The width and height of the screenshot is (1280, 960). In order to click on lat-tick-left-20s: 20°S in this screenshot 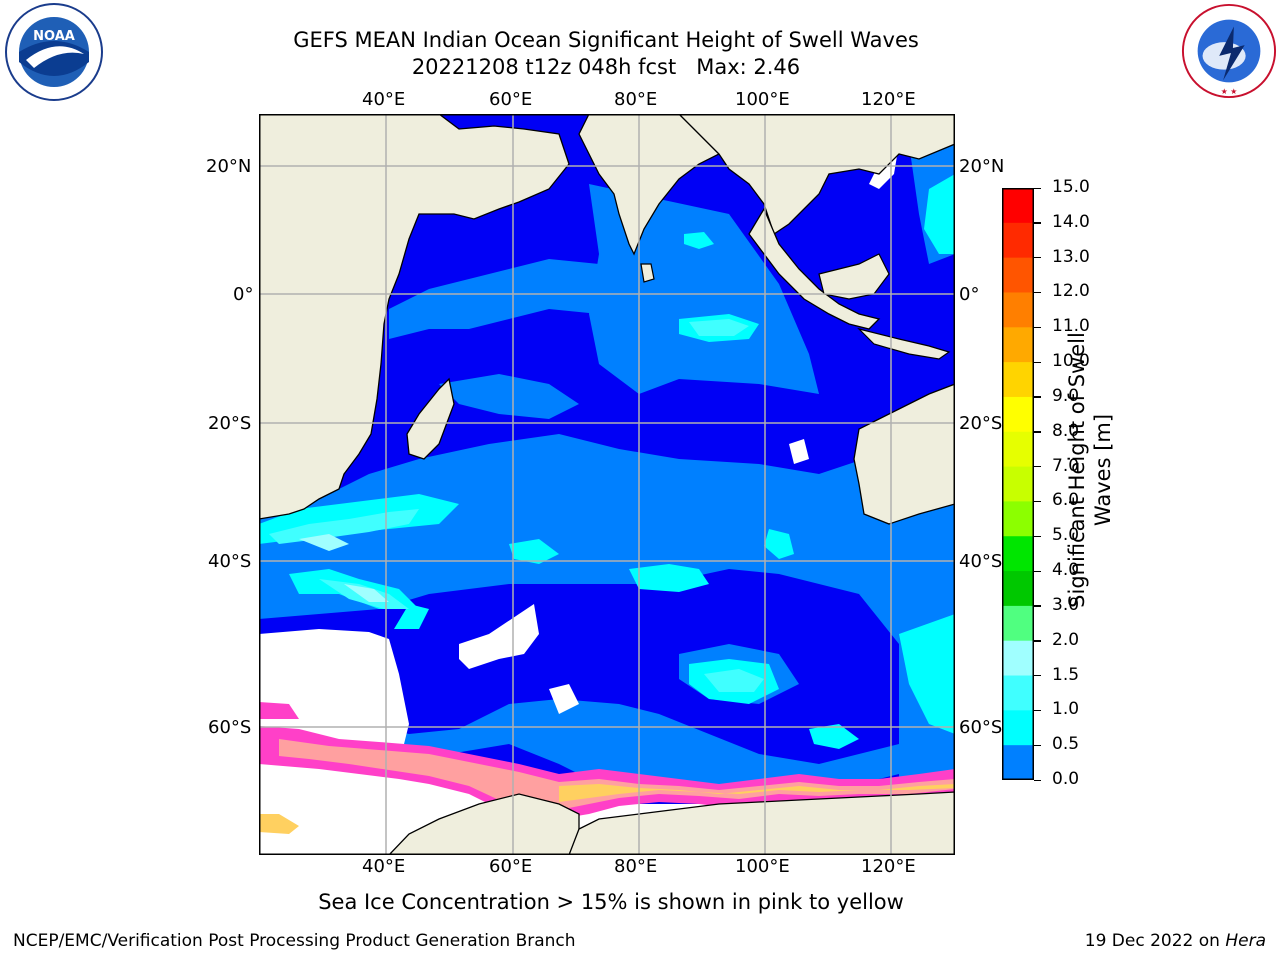, I will do `click(230, 423)`.